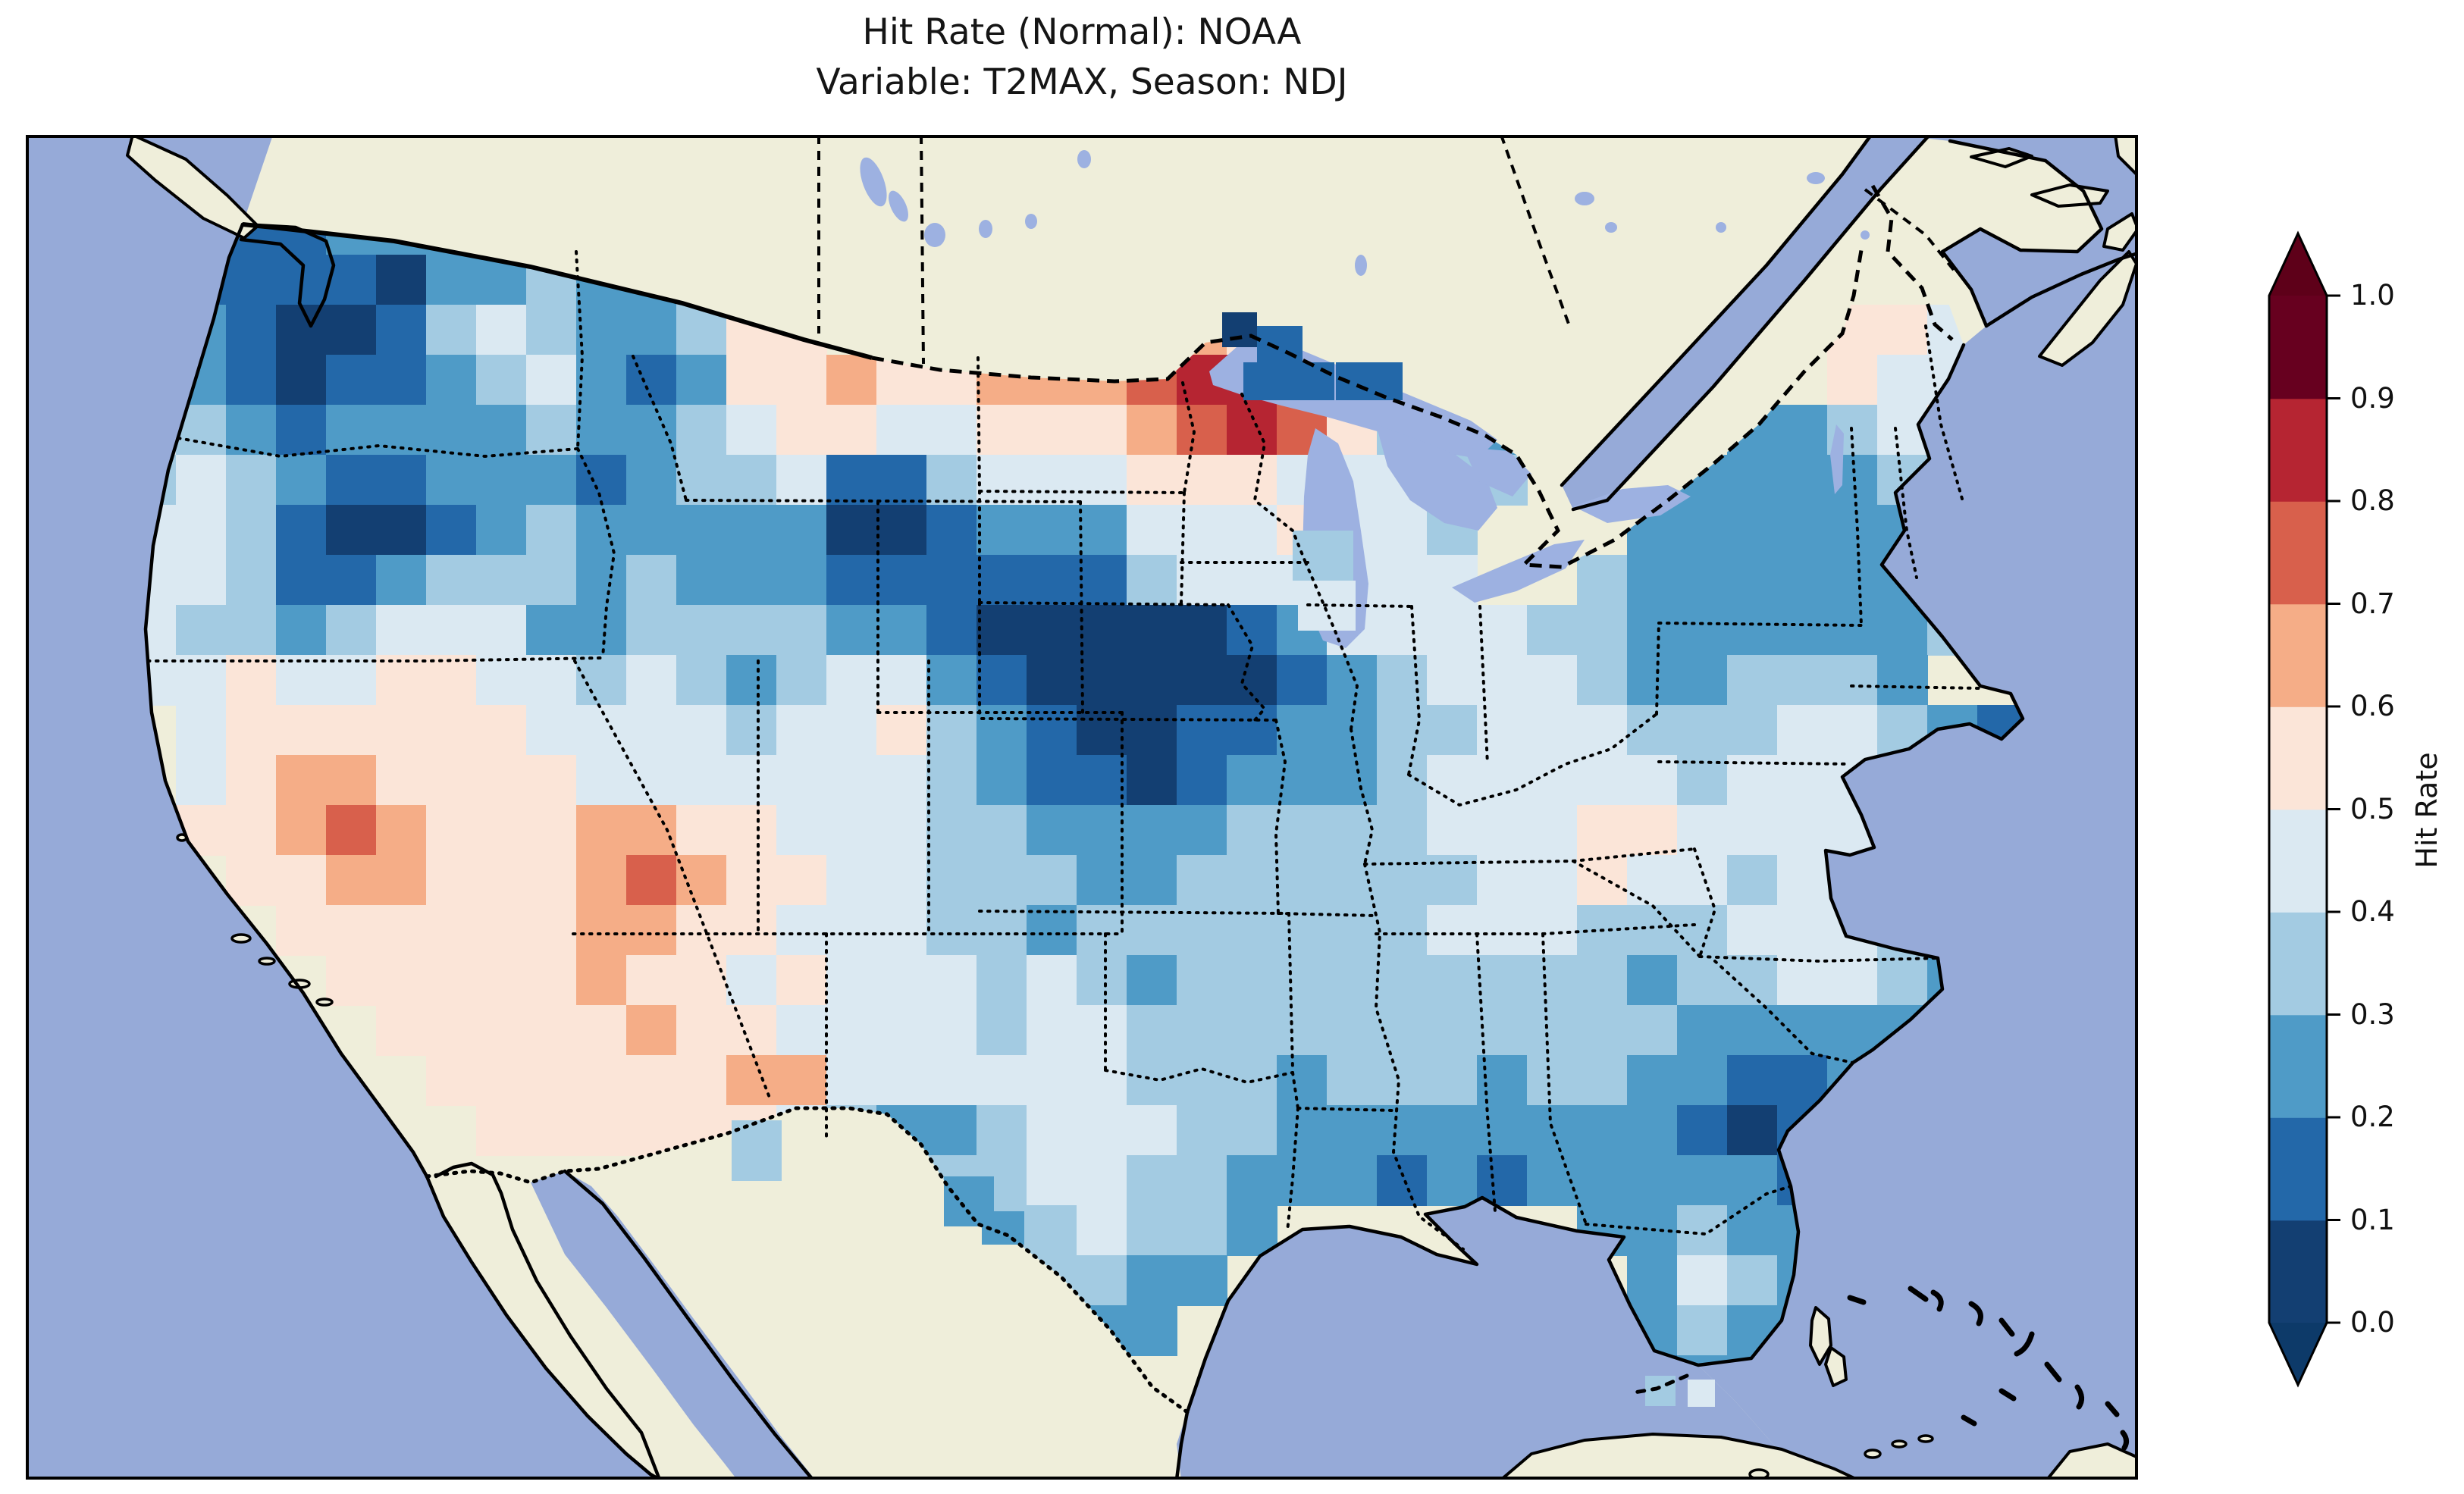 Image resolution: width=2464 pixels, height=1494 pixels. What do you see at coordinates (1632, 504) in the screenshot?
I see `lake-ontario` at bounding box center [1632, 504].